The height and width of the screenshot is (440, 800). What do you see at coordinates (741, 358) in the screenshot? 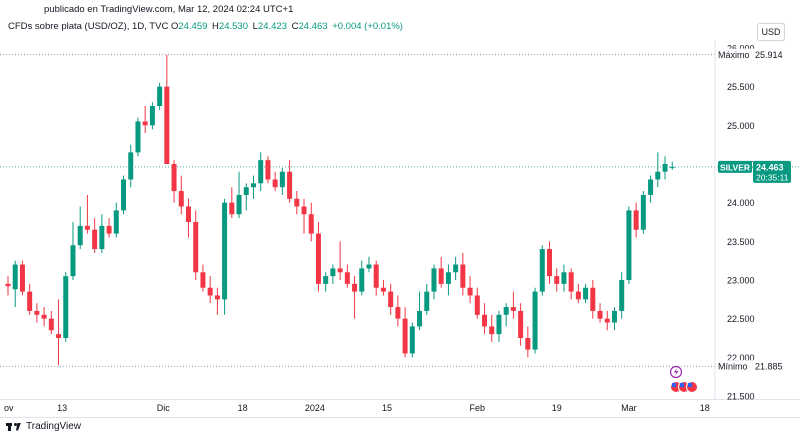
I see `y-tick-label: 22.000` at bounding box center [741, 358].